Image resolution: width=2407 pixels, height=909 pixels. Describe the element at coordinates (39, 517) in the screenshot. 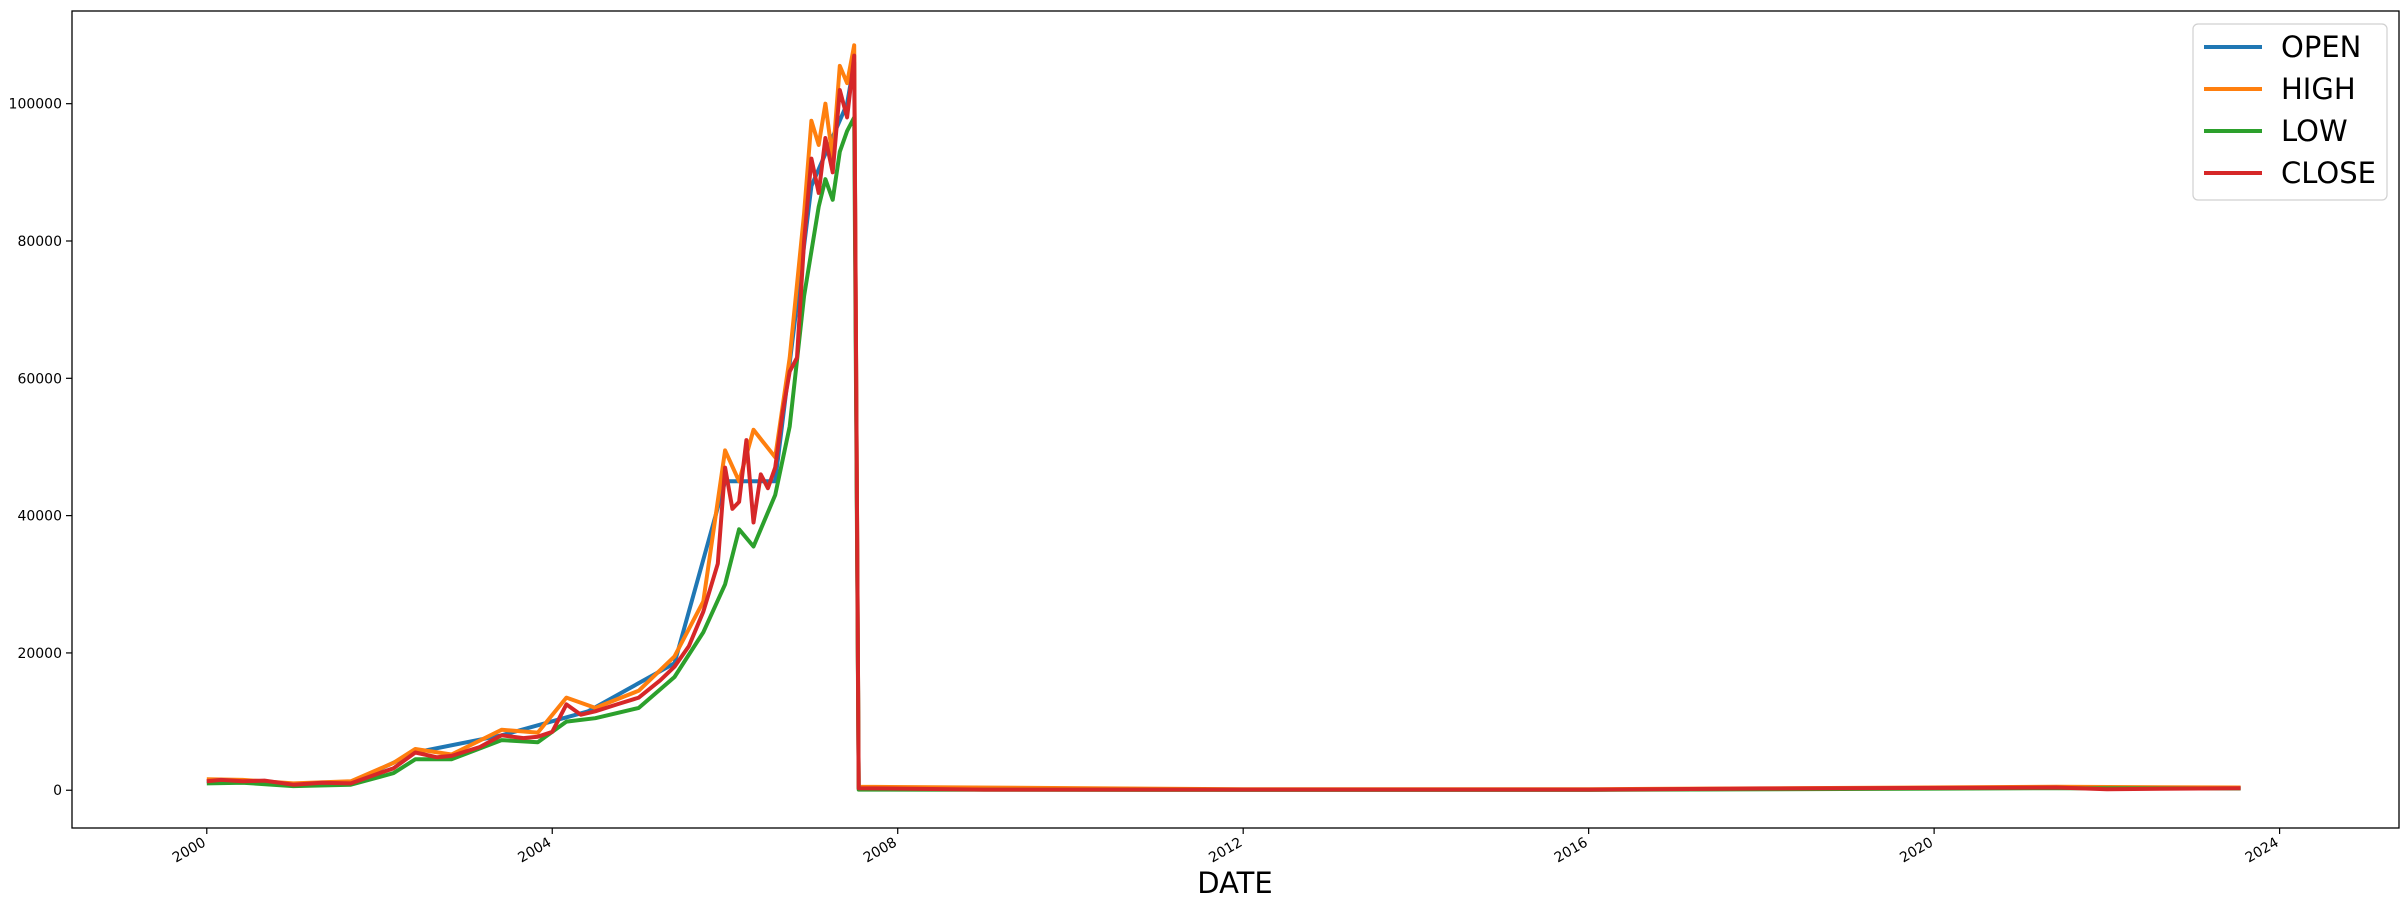

I see `y-tick-label: 40000` at that location.